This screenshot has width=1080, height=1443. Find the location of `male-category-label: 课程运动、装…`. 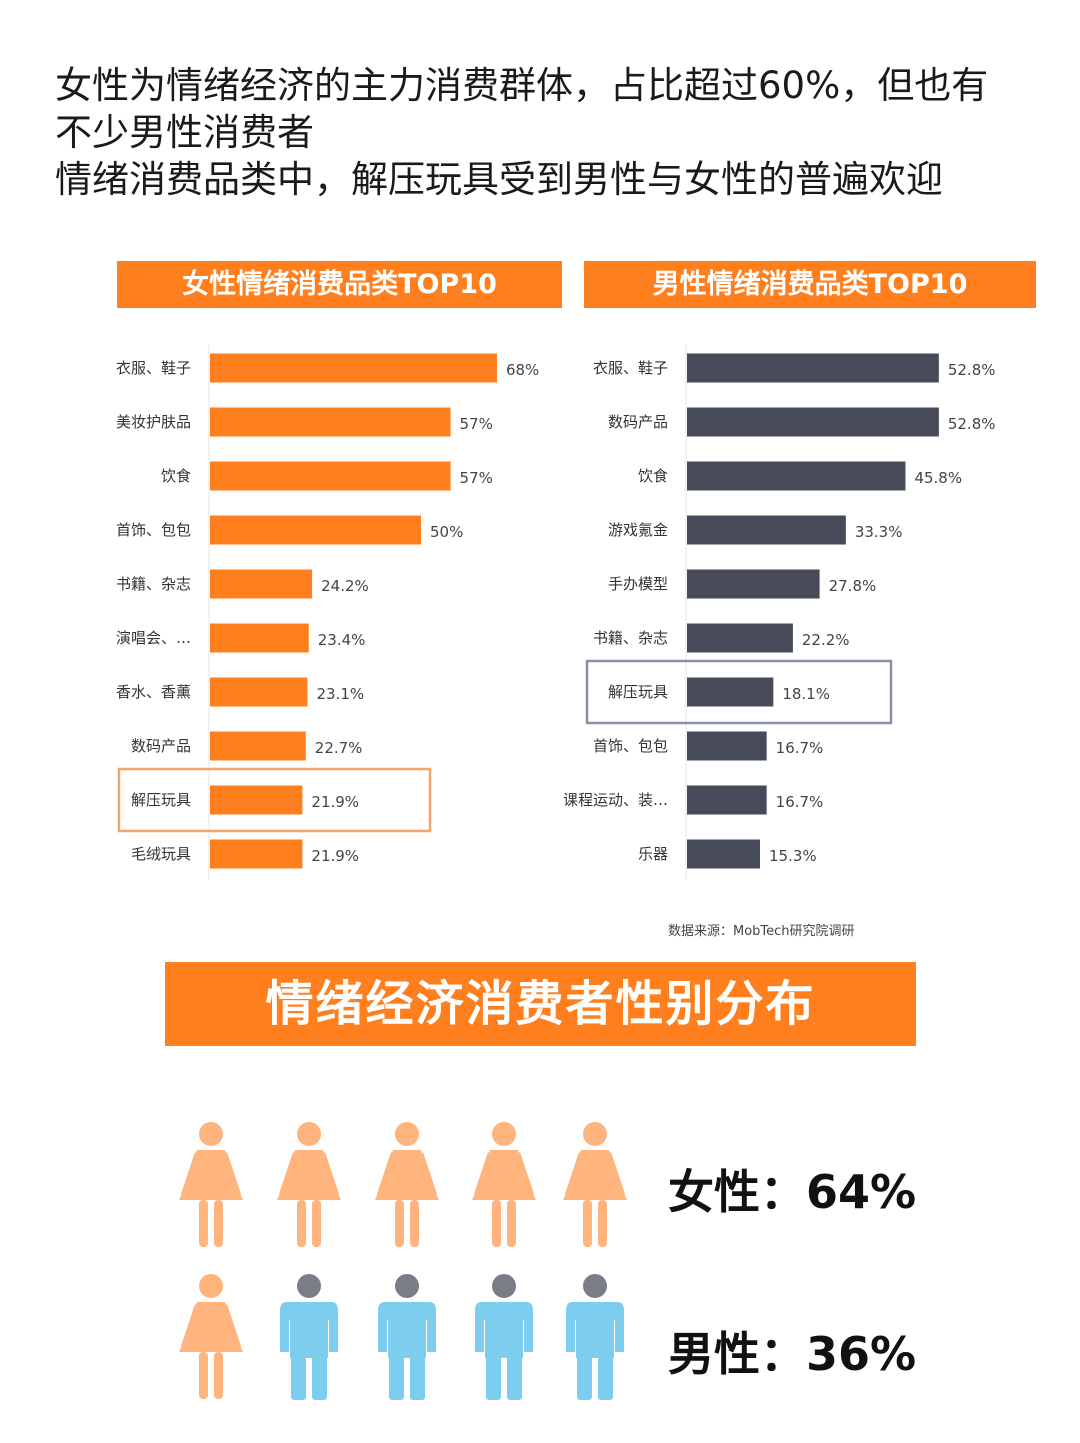

male-category-label: 课程运动、装… is located at coordinates (615, 800).